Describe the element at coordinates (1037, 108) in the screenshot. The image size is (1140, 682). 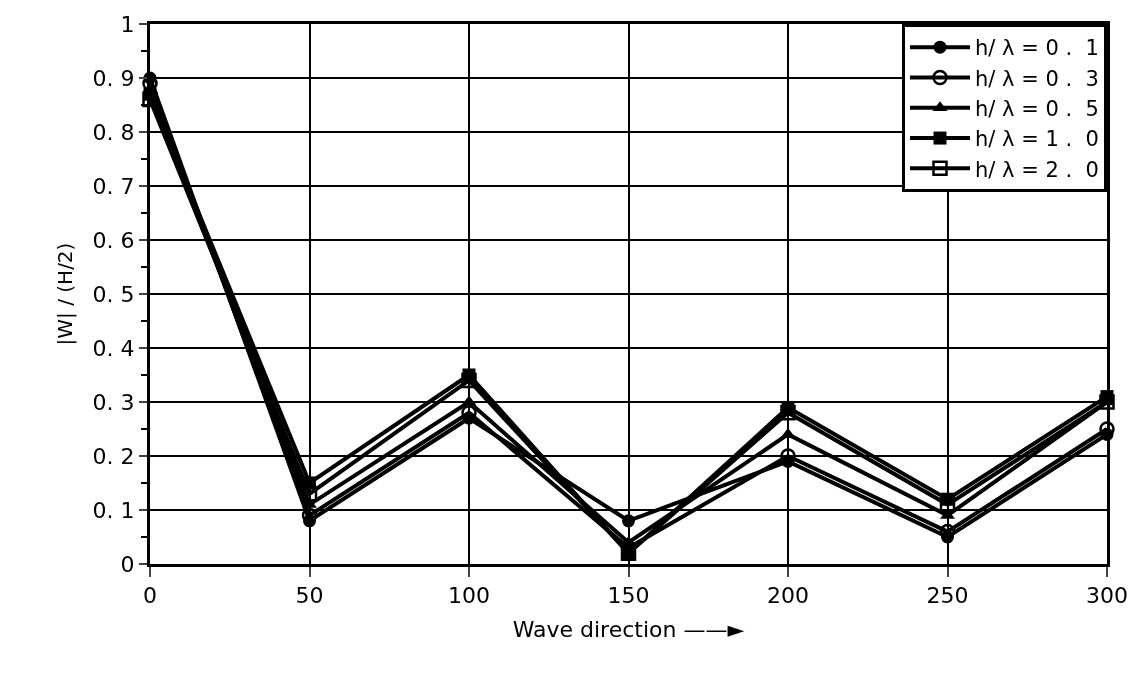
I see `legend-label: h/ λ = 0 . 5` at that location.